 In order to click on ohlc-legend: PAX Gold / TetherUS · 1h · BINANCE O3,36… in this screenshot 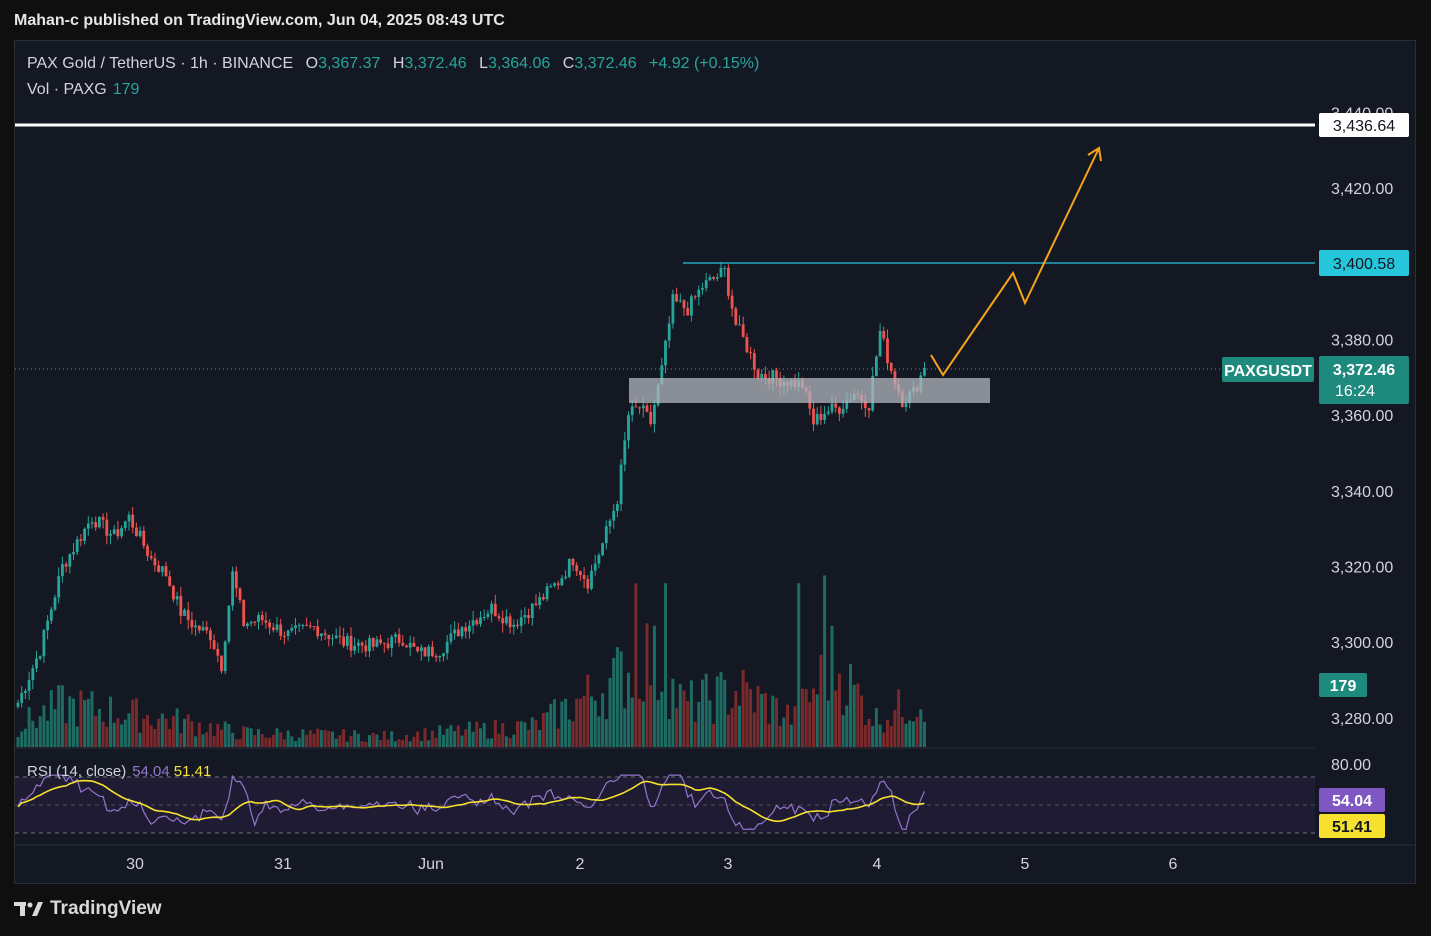, I will do `click(393, 64)`.